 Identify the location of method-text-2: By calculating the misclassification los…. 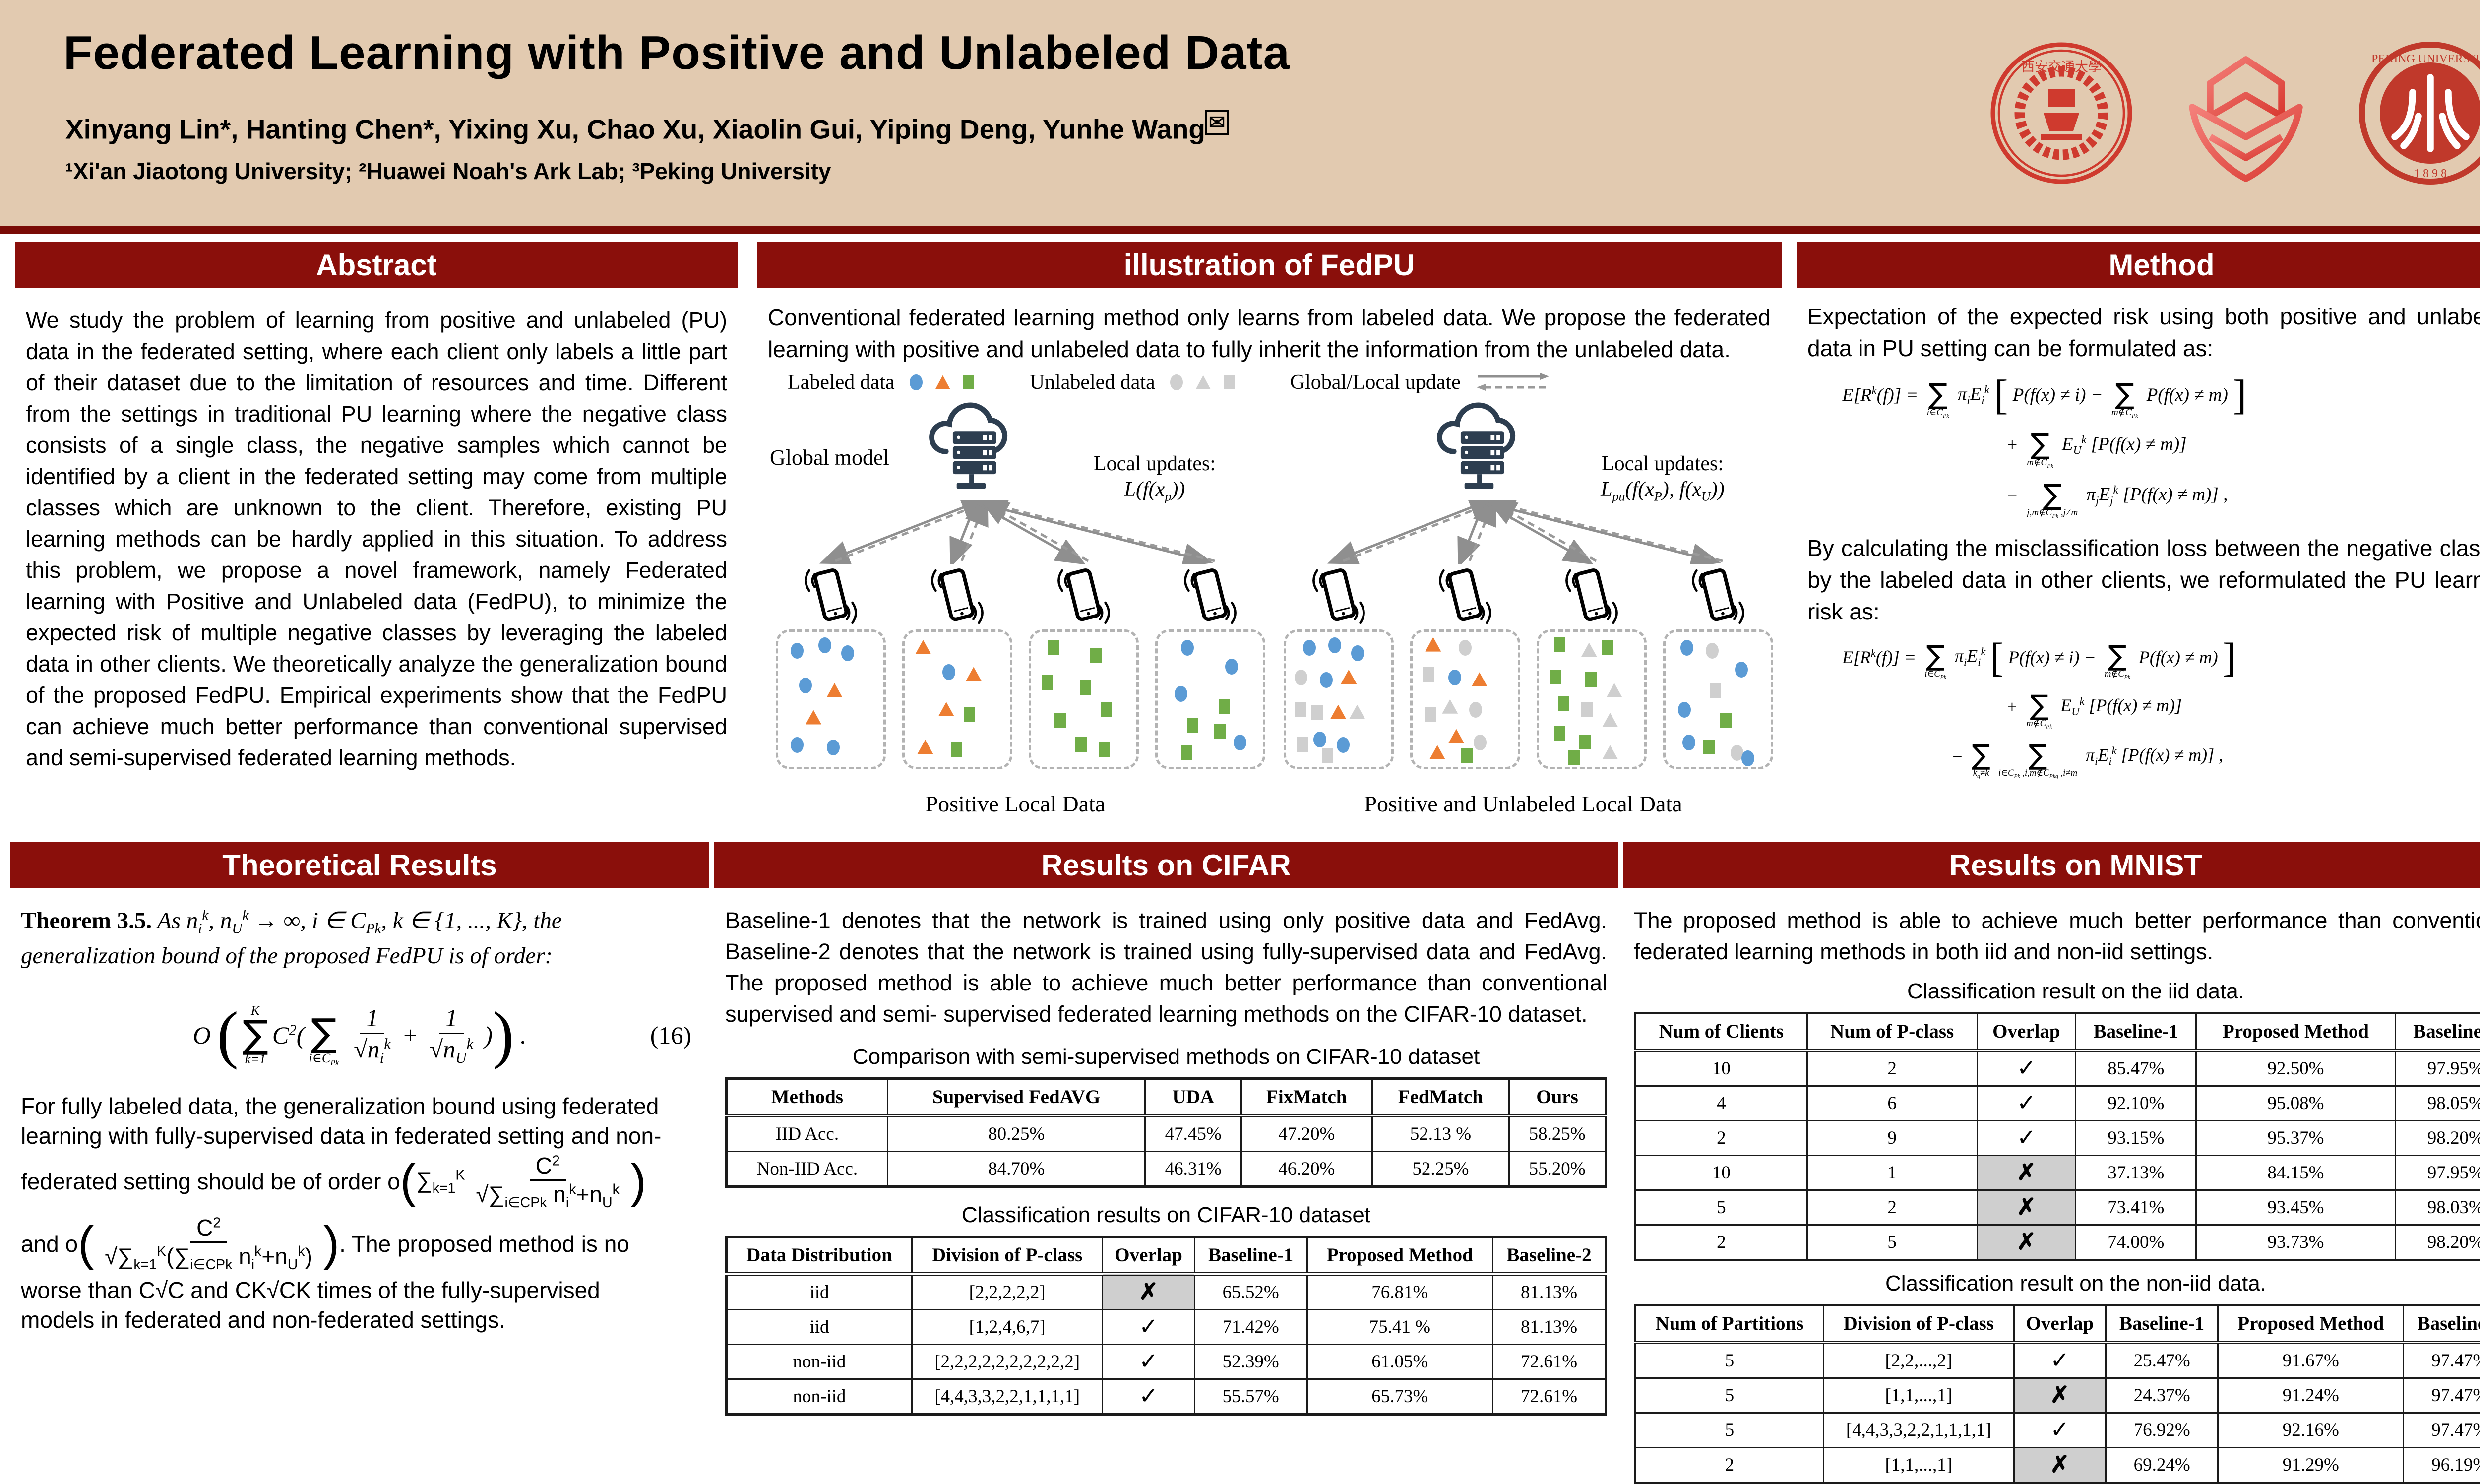
(2143, 580).